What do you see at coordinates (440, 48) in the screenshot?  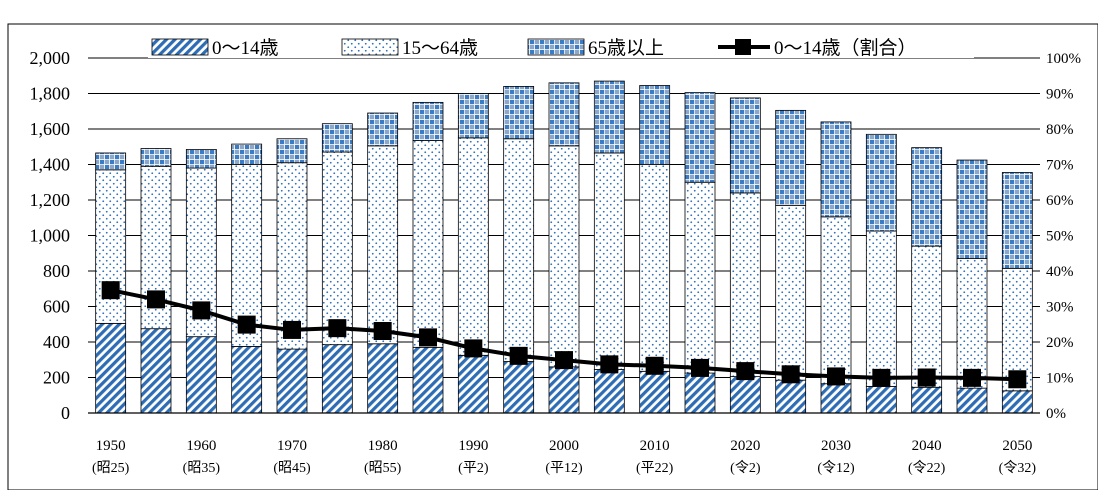 I see `legend-label: 15～64歳` at bounding box center [440, 48].